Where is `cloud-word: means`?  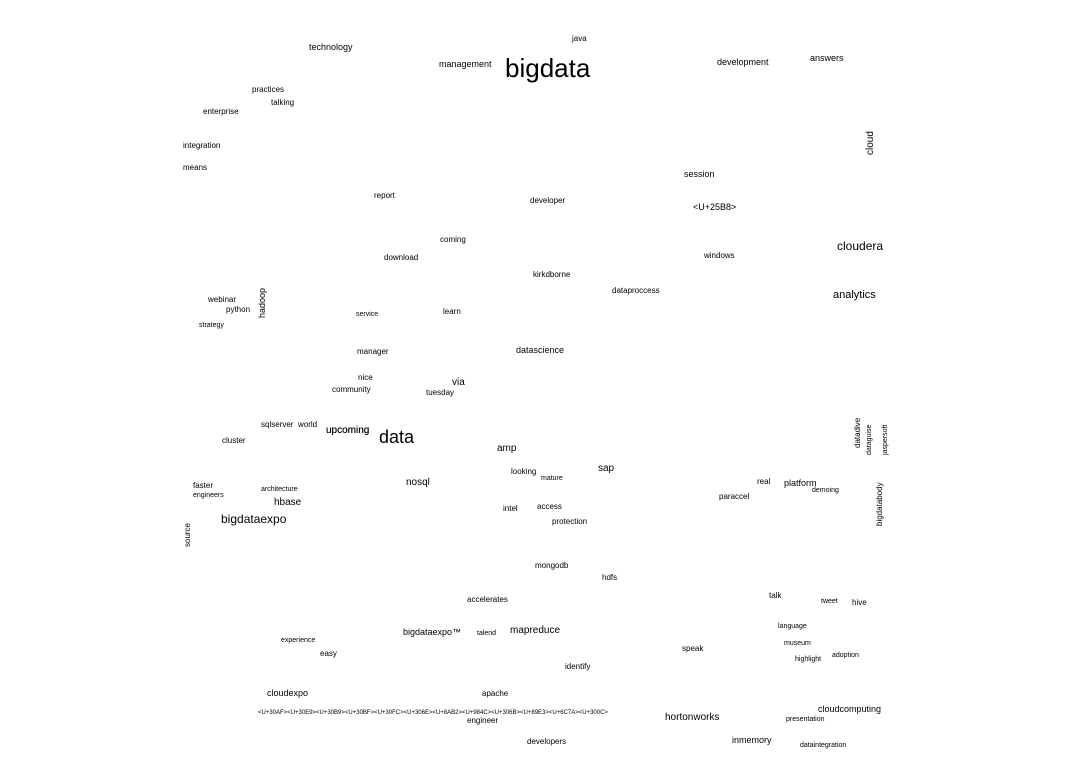 cloud-word: means is located at coordinates (195, 167).